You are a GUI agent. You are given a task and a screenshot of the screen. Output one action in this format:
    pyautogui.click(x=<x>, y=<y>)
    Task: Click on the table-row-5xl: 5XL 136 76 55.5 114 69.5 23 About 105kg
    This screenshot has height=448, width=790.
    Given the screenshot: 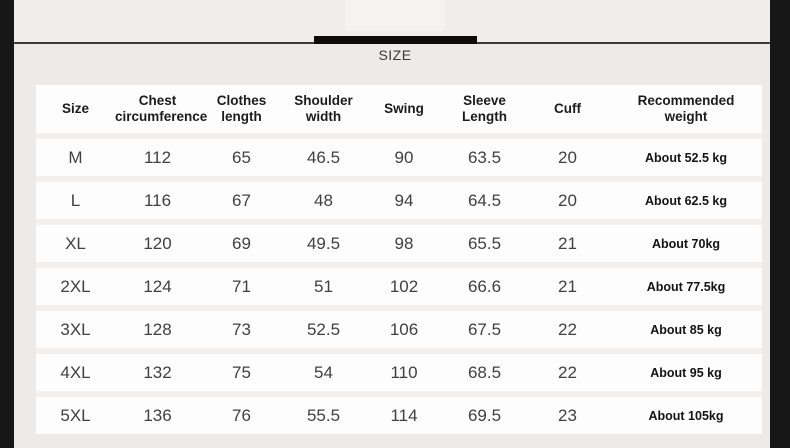 What is the action you would take?
    pyautogui.click(x=399, y=415)
    